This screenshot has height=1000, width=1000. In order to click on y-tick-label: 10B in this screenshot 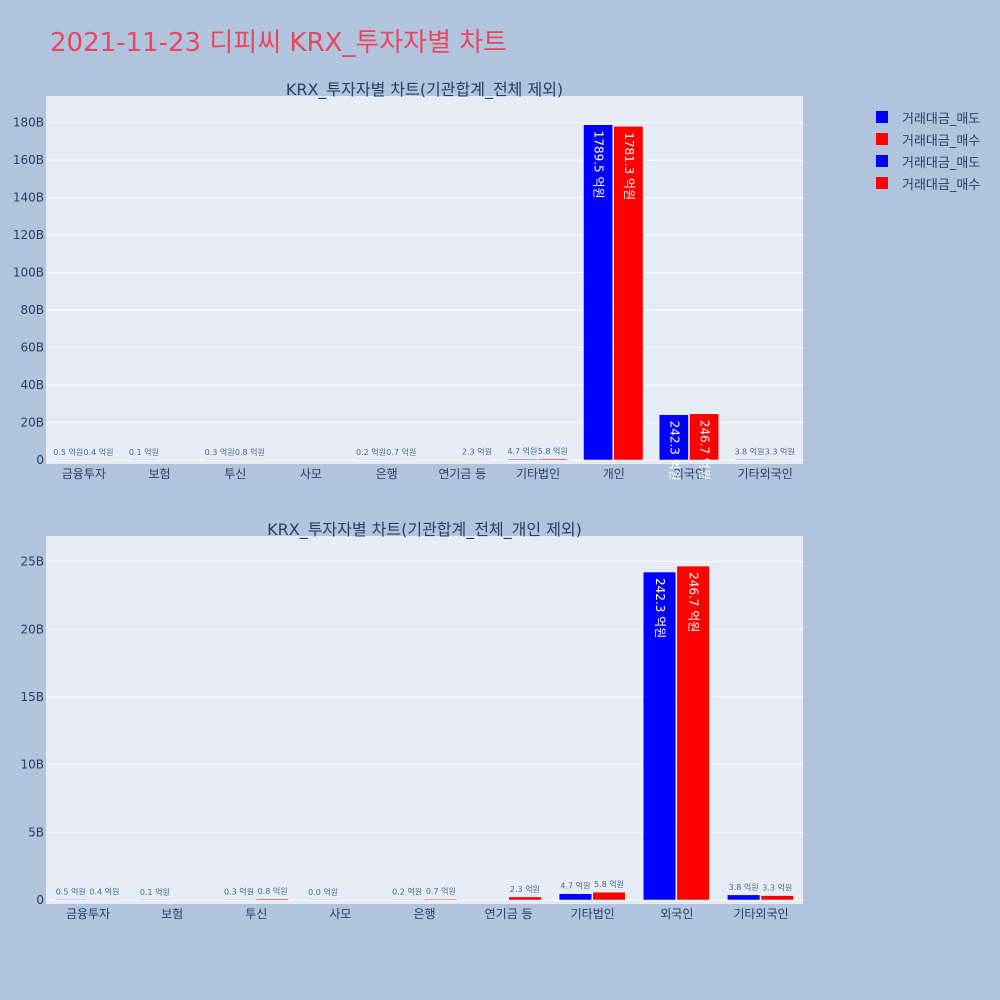, I will do `click(32, 765)`.